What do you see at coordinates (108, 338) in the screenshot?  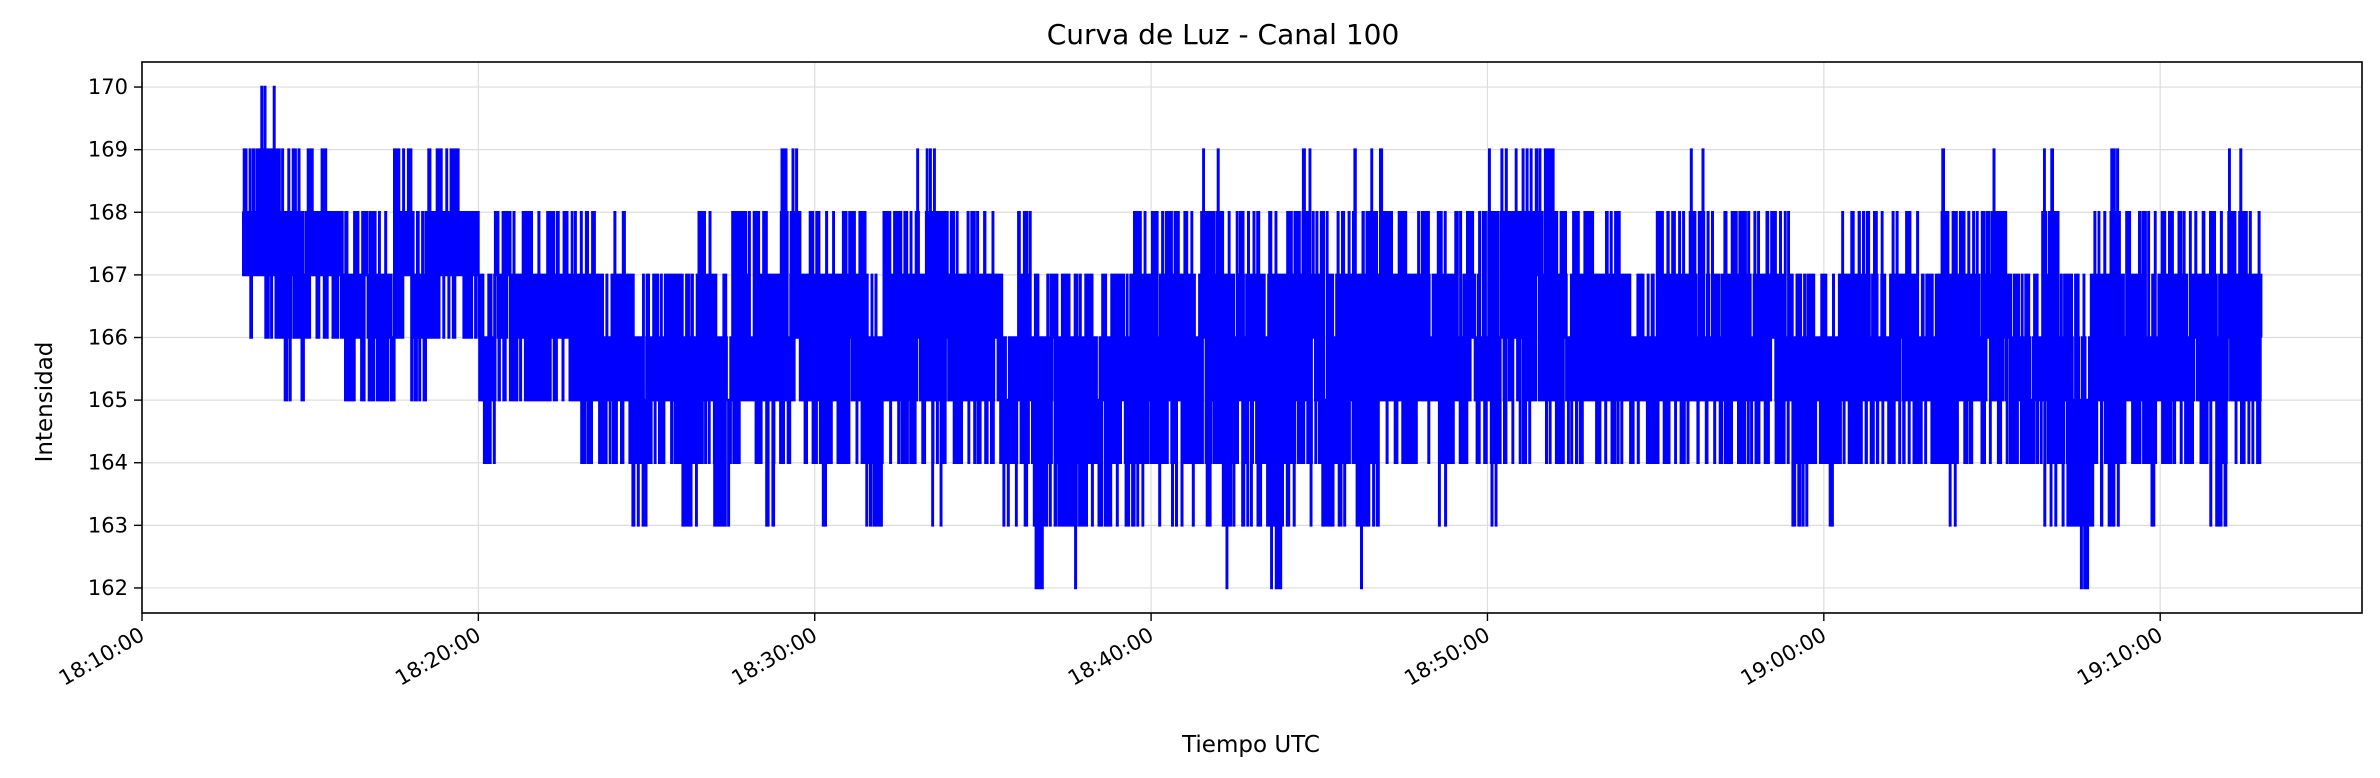 I see `y-tick-label: 166` at bounding box center [108, 338].